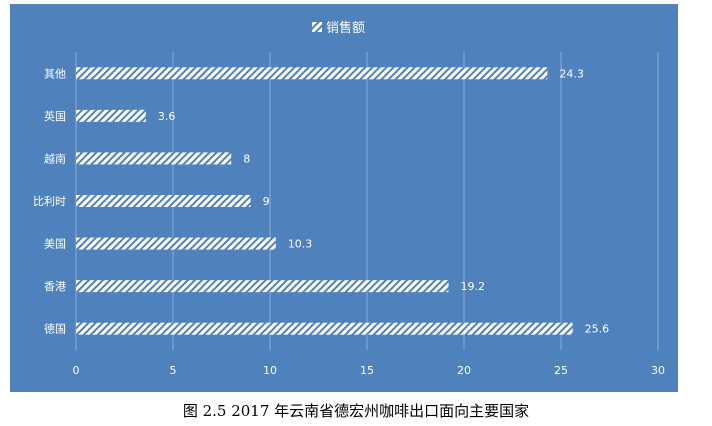 This screenshot has width=712, height=426. What do you see at coordinates (266, 201) in the screenshot?
I see `data-label: 9` at bounding box center [266, 201].